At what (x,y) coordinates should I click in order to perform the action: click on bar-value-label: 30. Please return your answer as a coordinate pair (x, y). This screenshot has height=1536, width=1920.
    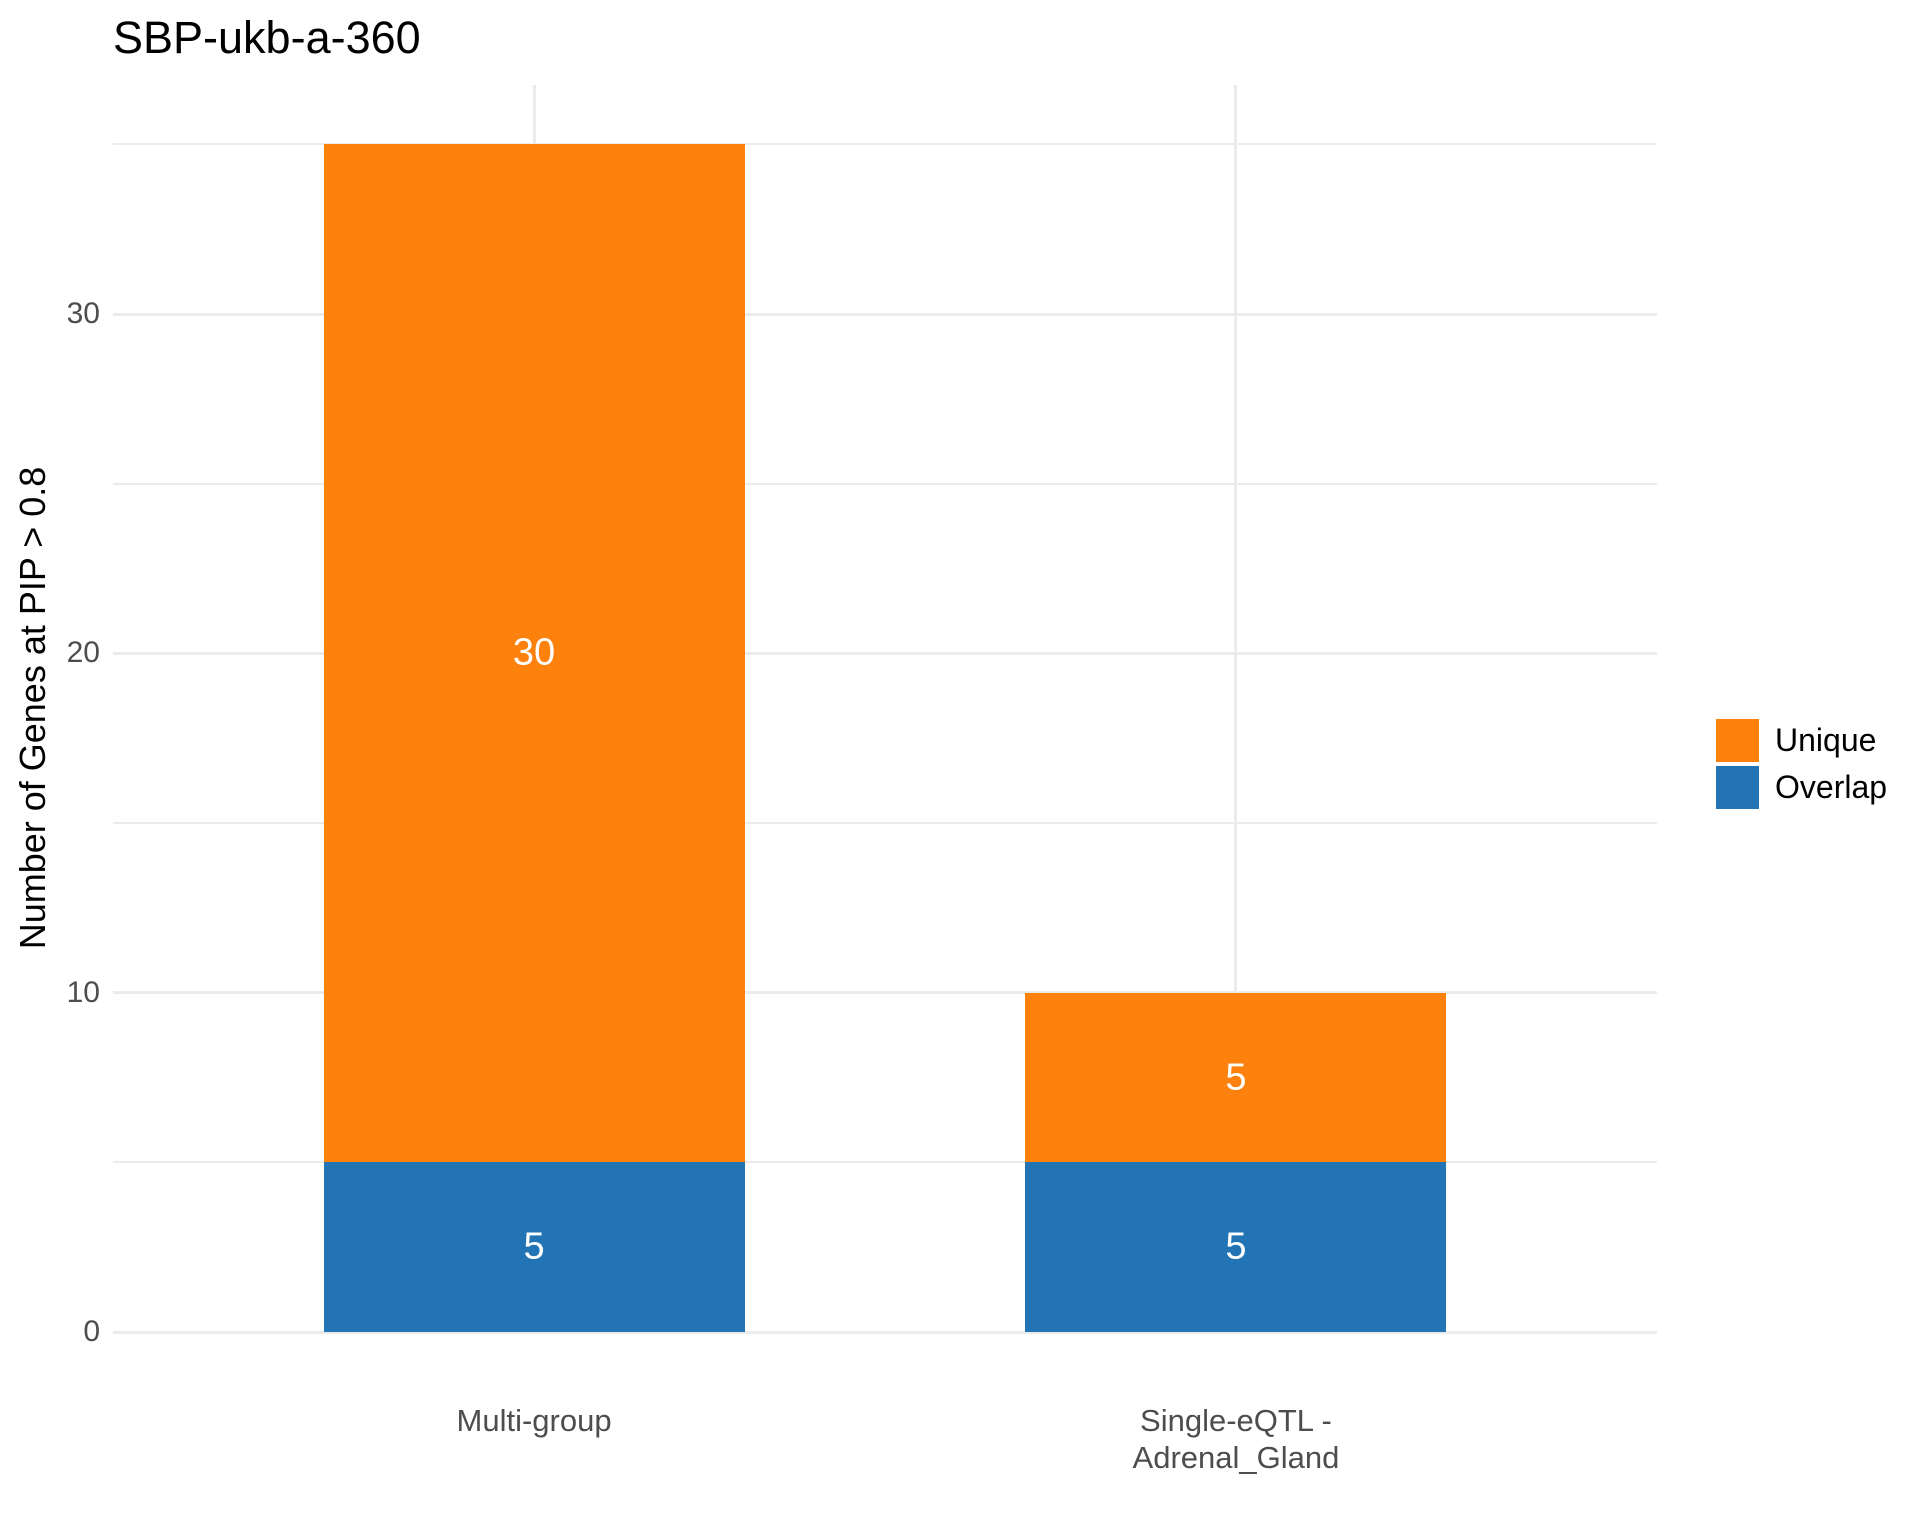
    Looking at the image, I should click on (534, 652).